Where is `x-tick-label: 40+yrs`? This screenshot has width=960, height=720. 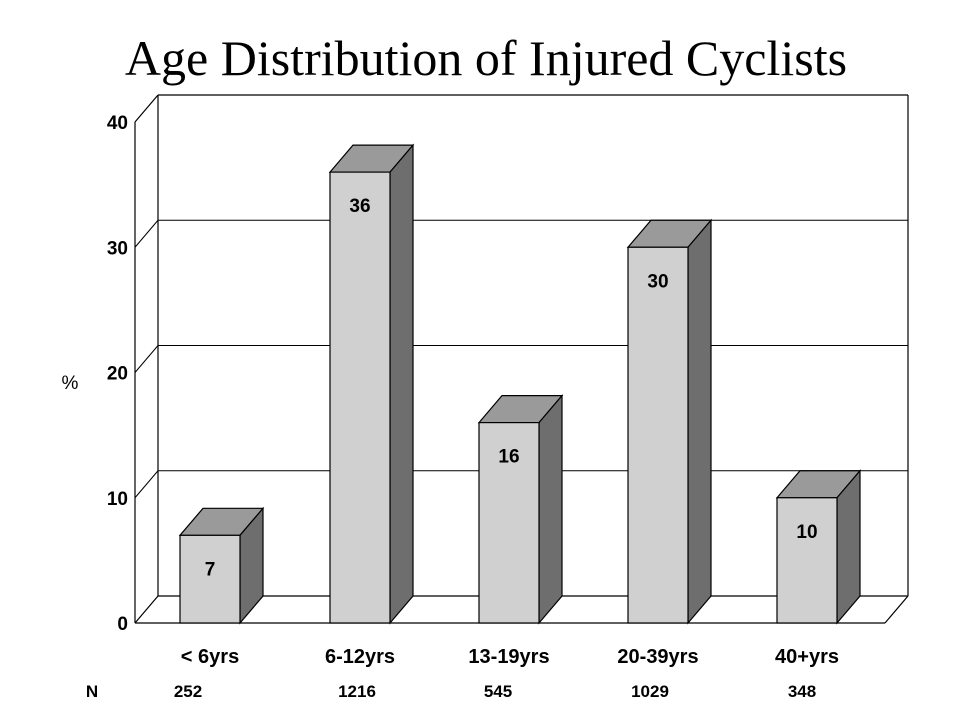
x-tick-label: 40+yrs is located at coordinates (807, 657).